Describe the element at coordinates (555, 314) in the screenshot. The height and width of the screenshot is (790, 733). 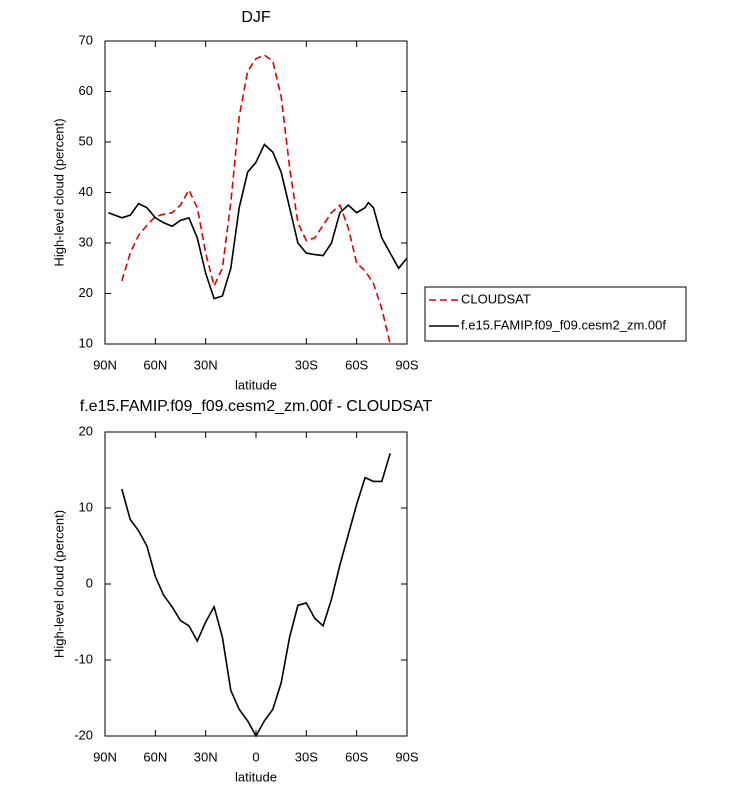
I see `legend-frame` at that location.